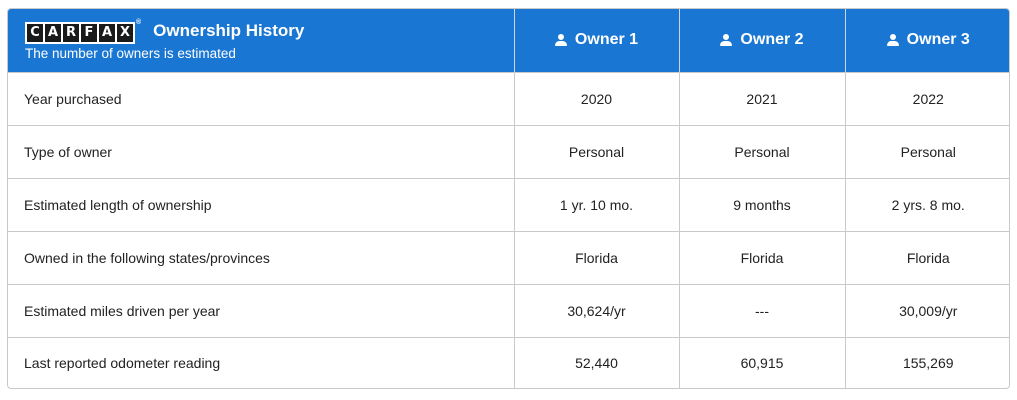 This screenshot has width=1017, height=400. I want to click on row-label: Owned in the following states/provinces, so click(261, 257).